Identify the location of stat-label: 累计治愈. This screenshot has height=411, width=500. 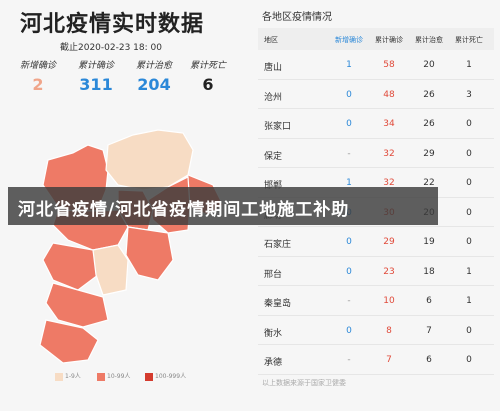
(153, 66).